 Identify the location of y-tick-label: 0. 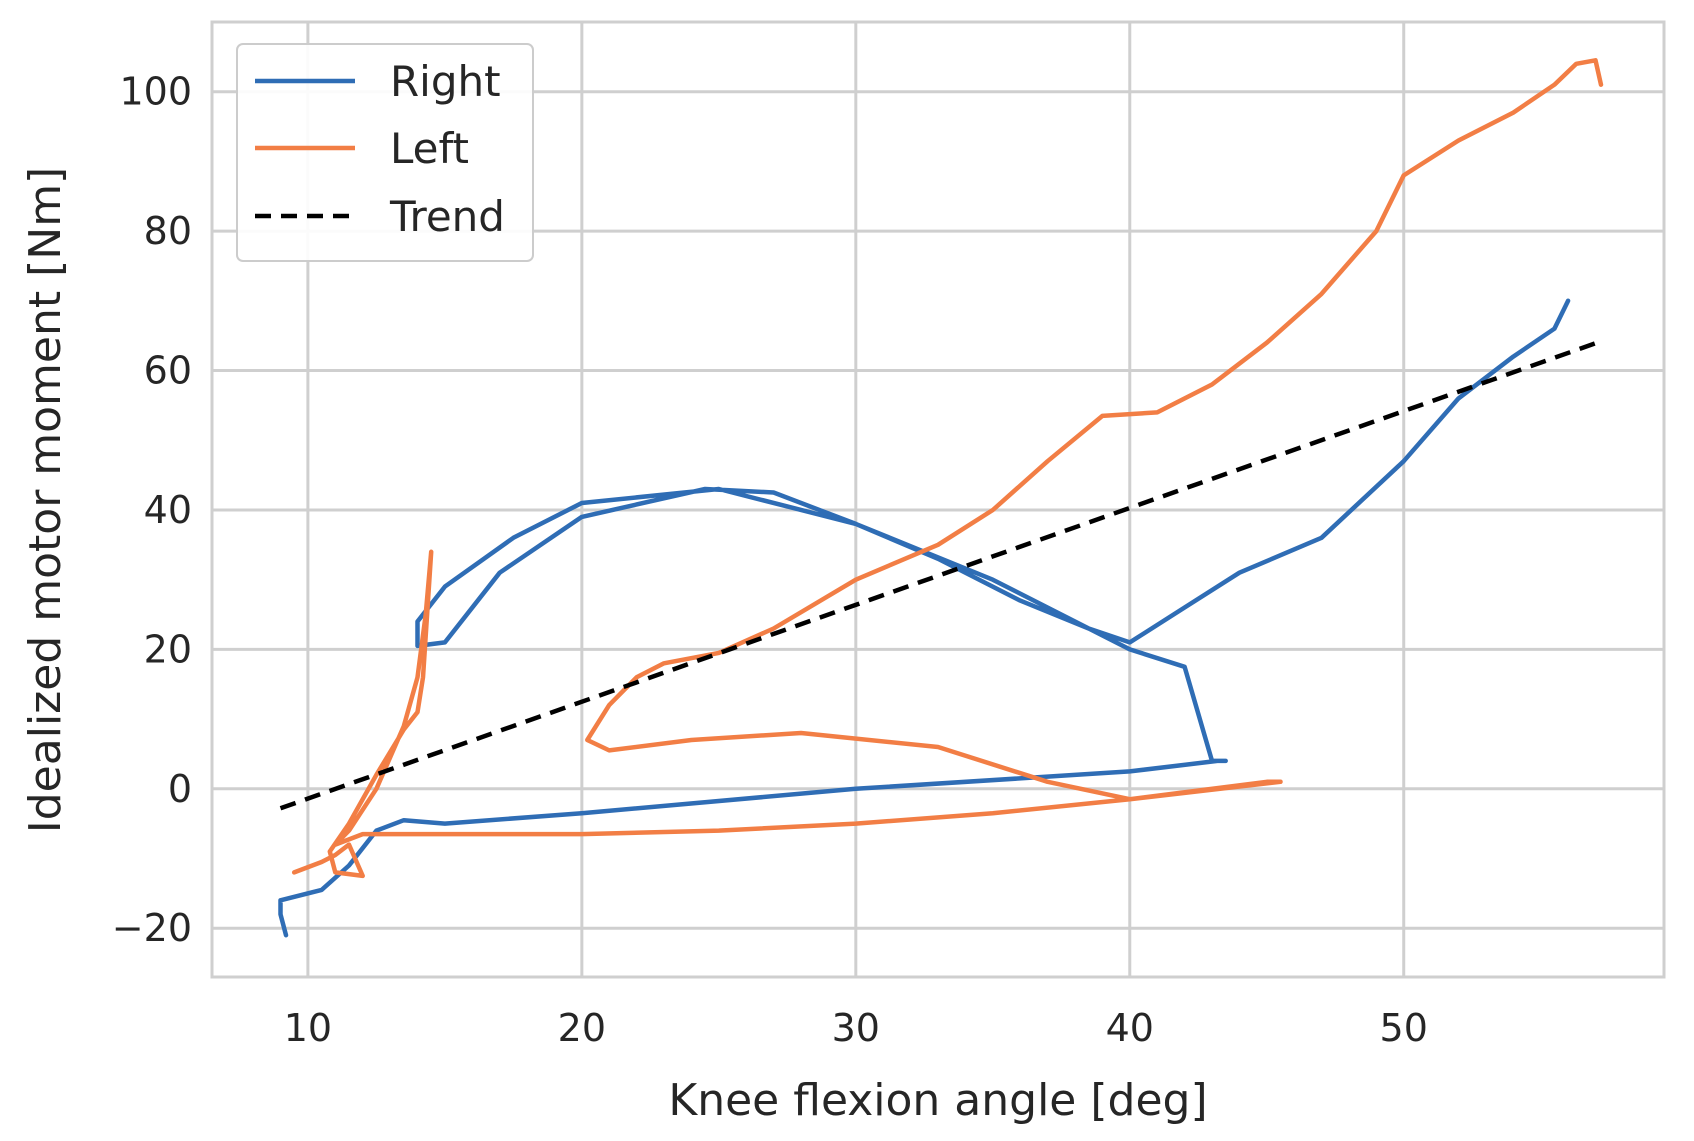
(180, 789).